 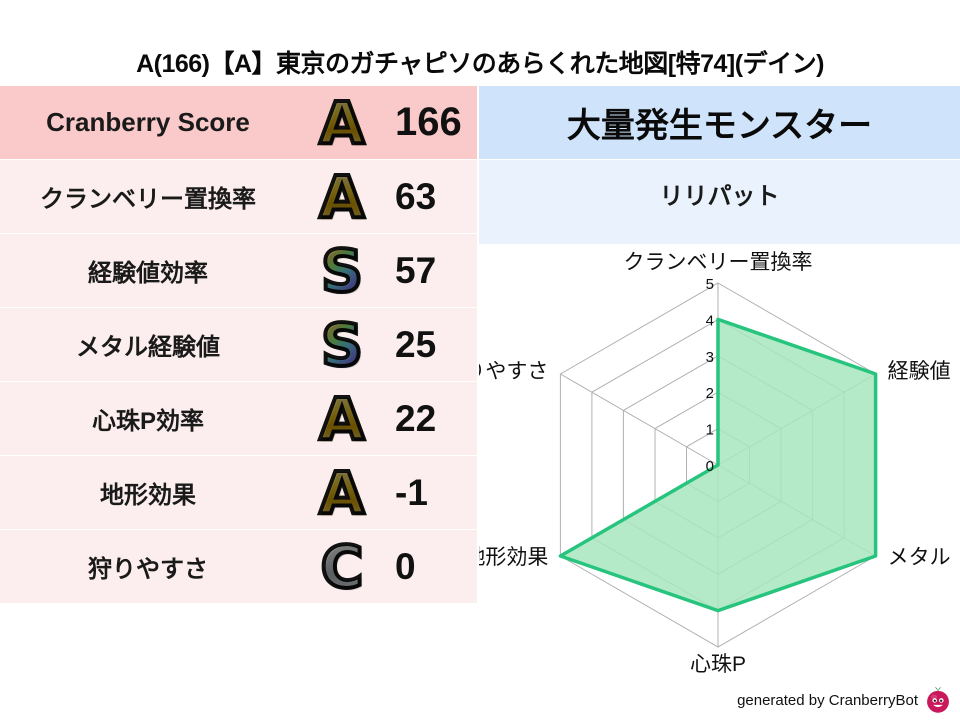 I want to click on grade-badge-icon: C, so click(x=342, y=566).